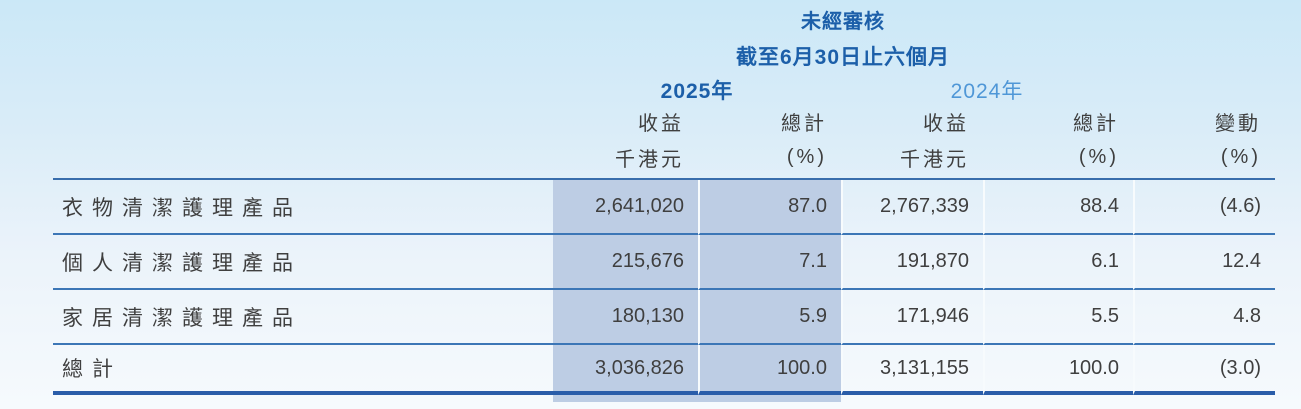 This screenshot has width=1301, height=409. What do you see at coordinates (303, 317) in the screenshot?
I see `row-label: 家居清潔護理產品` at bounding box center [303, 317].